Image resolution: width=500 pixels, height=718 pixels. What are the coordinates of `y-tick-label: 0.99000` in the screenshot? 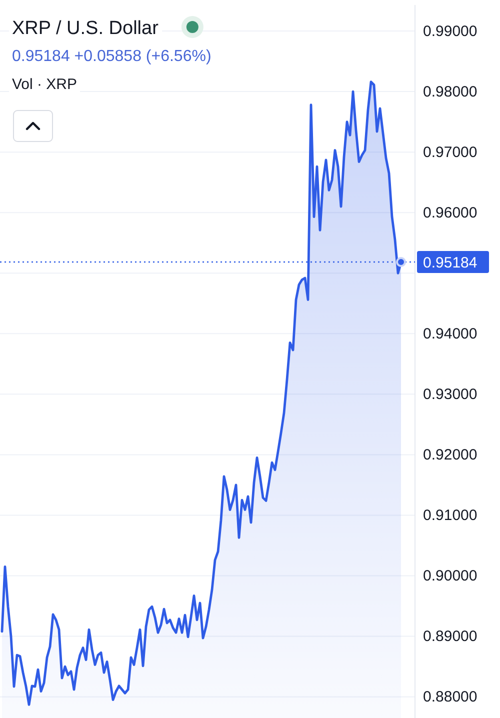 It's located at (450, 31).